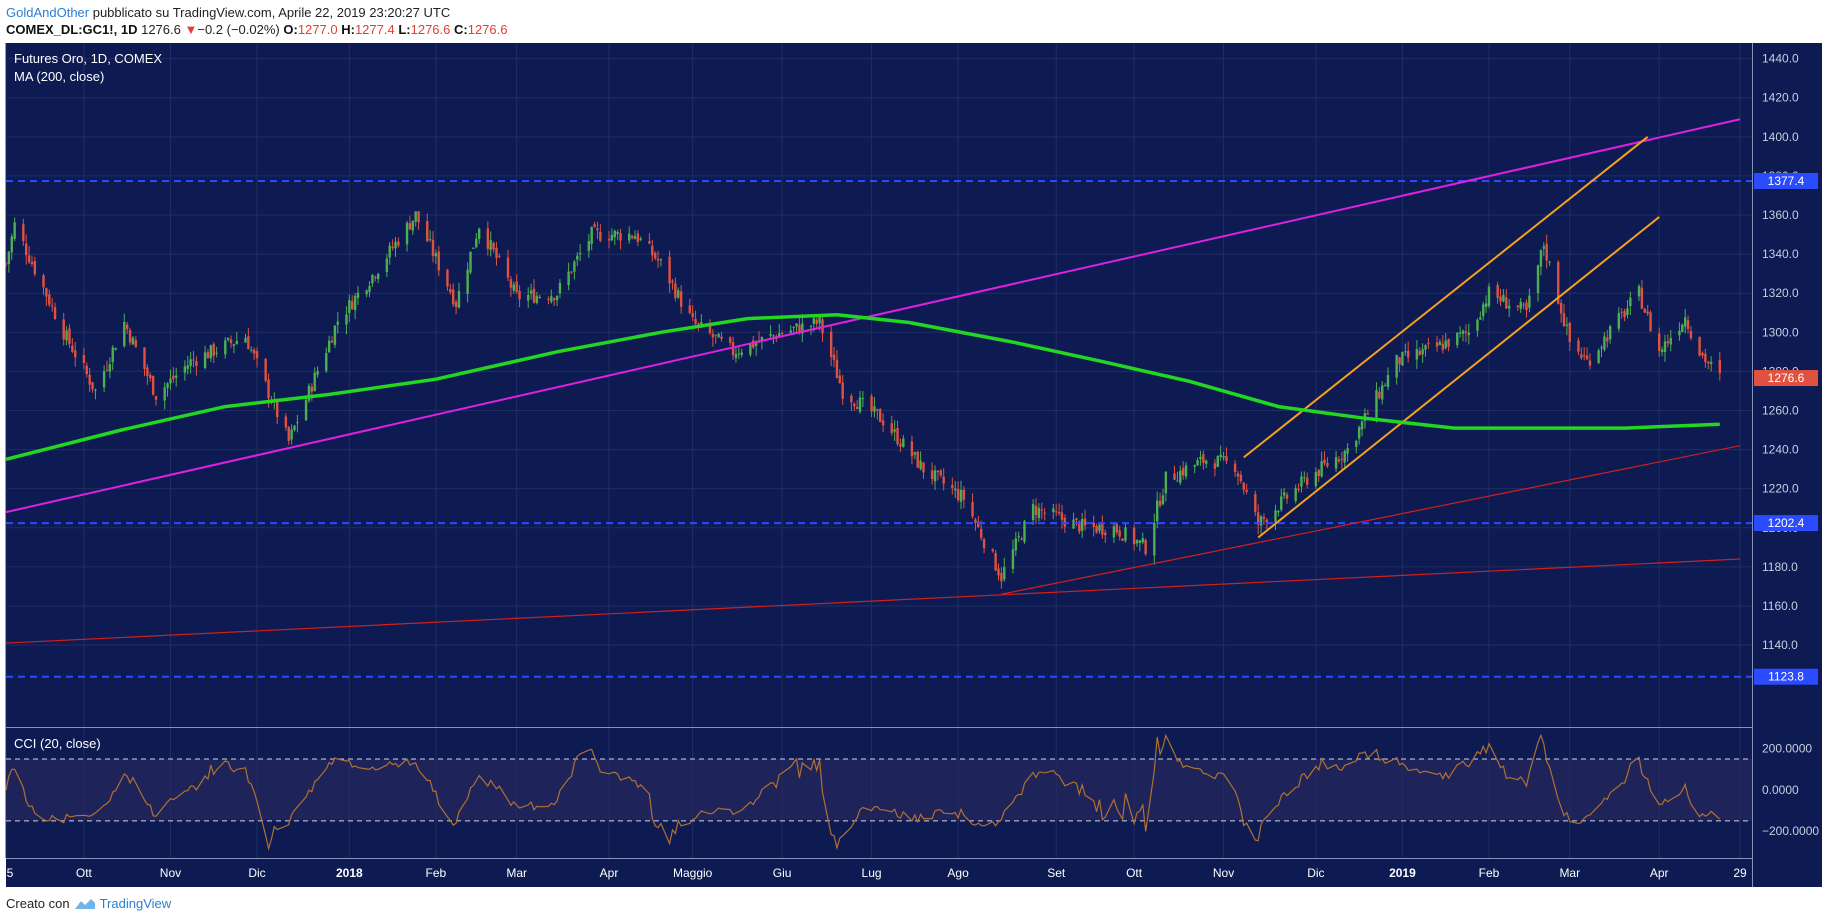  Describe the element at coordinates (38, 903) in the screenshot. I see `footer-prefix: Creato con` at that location.